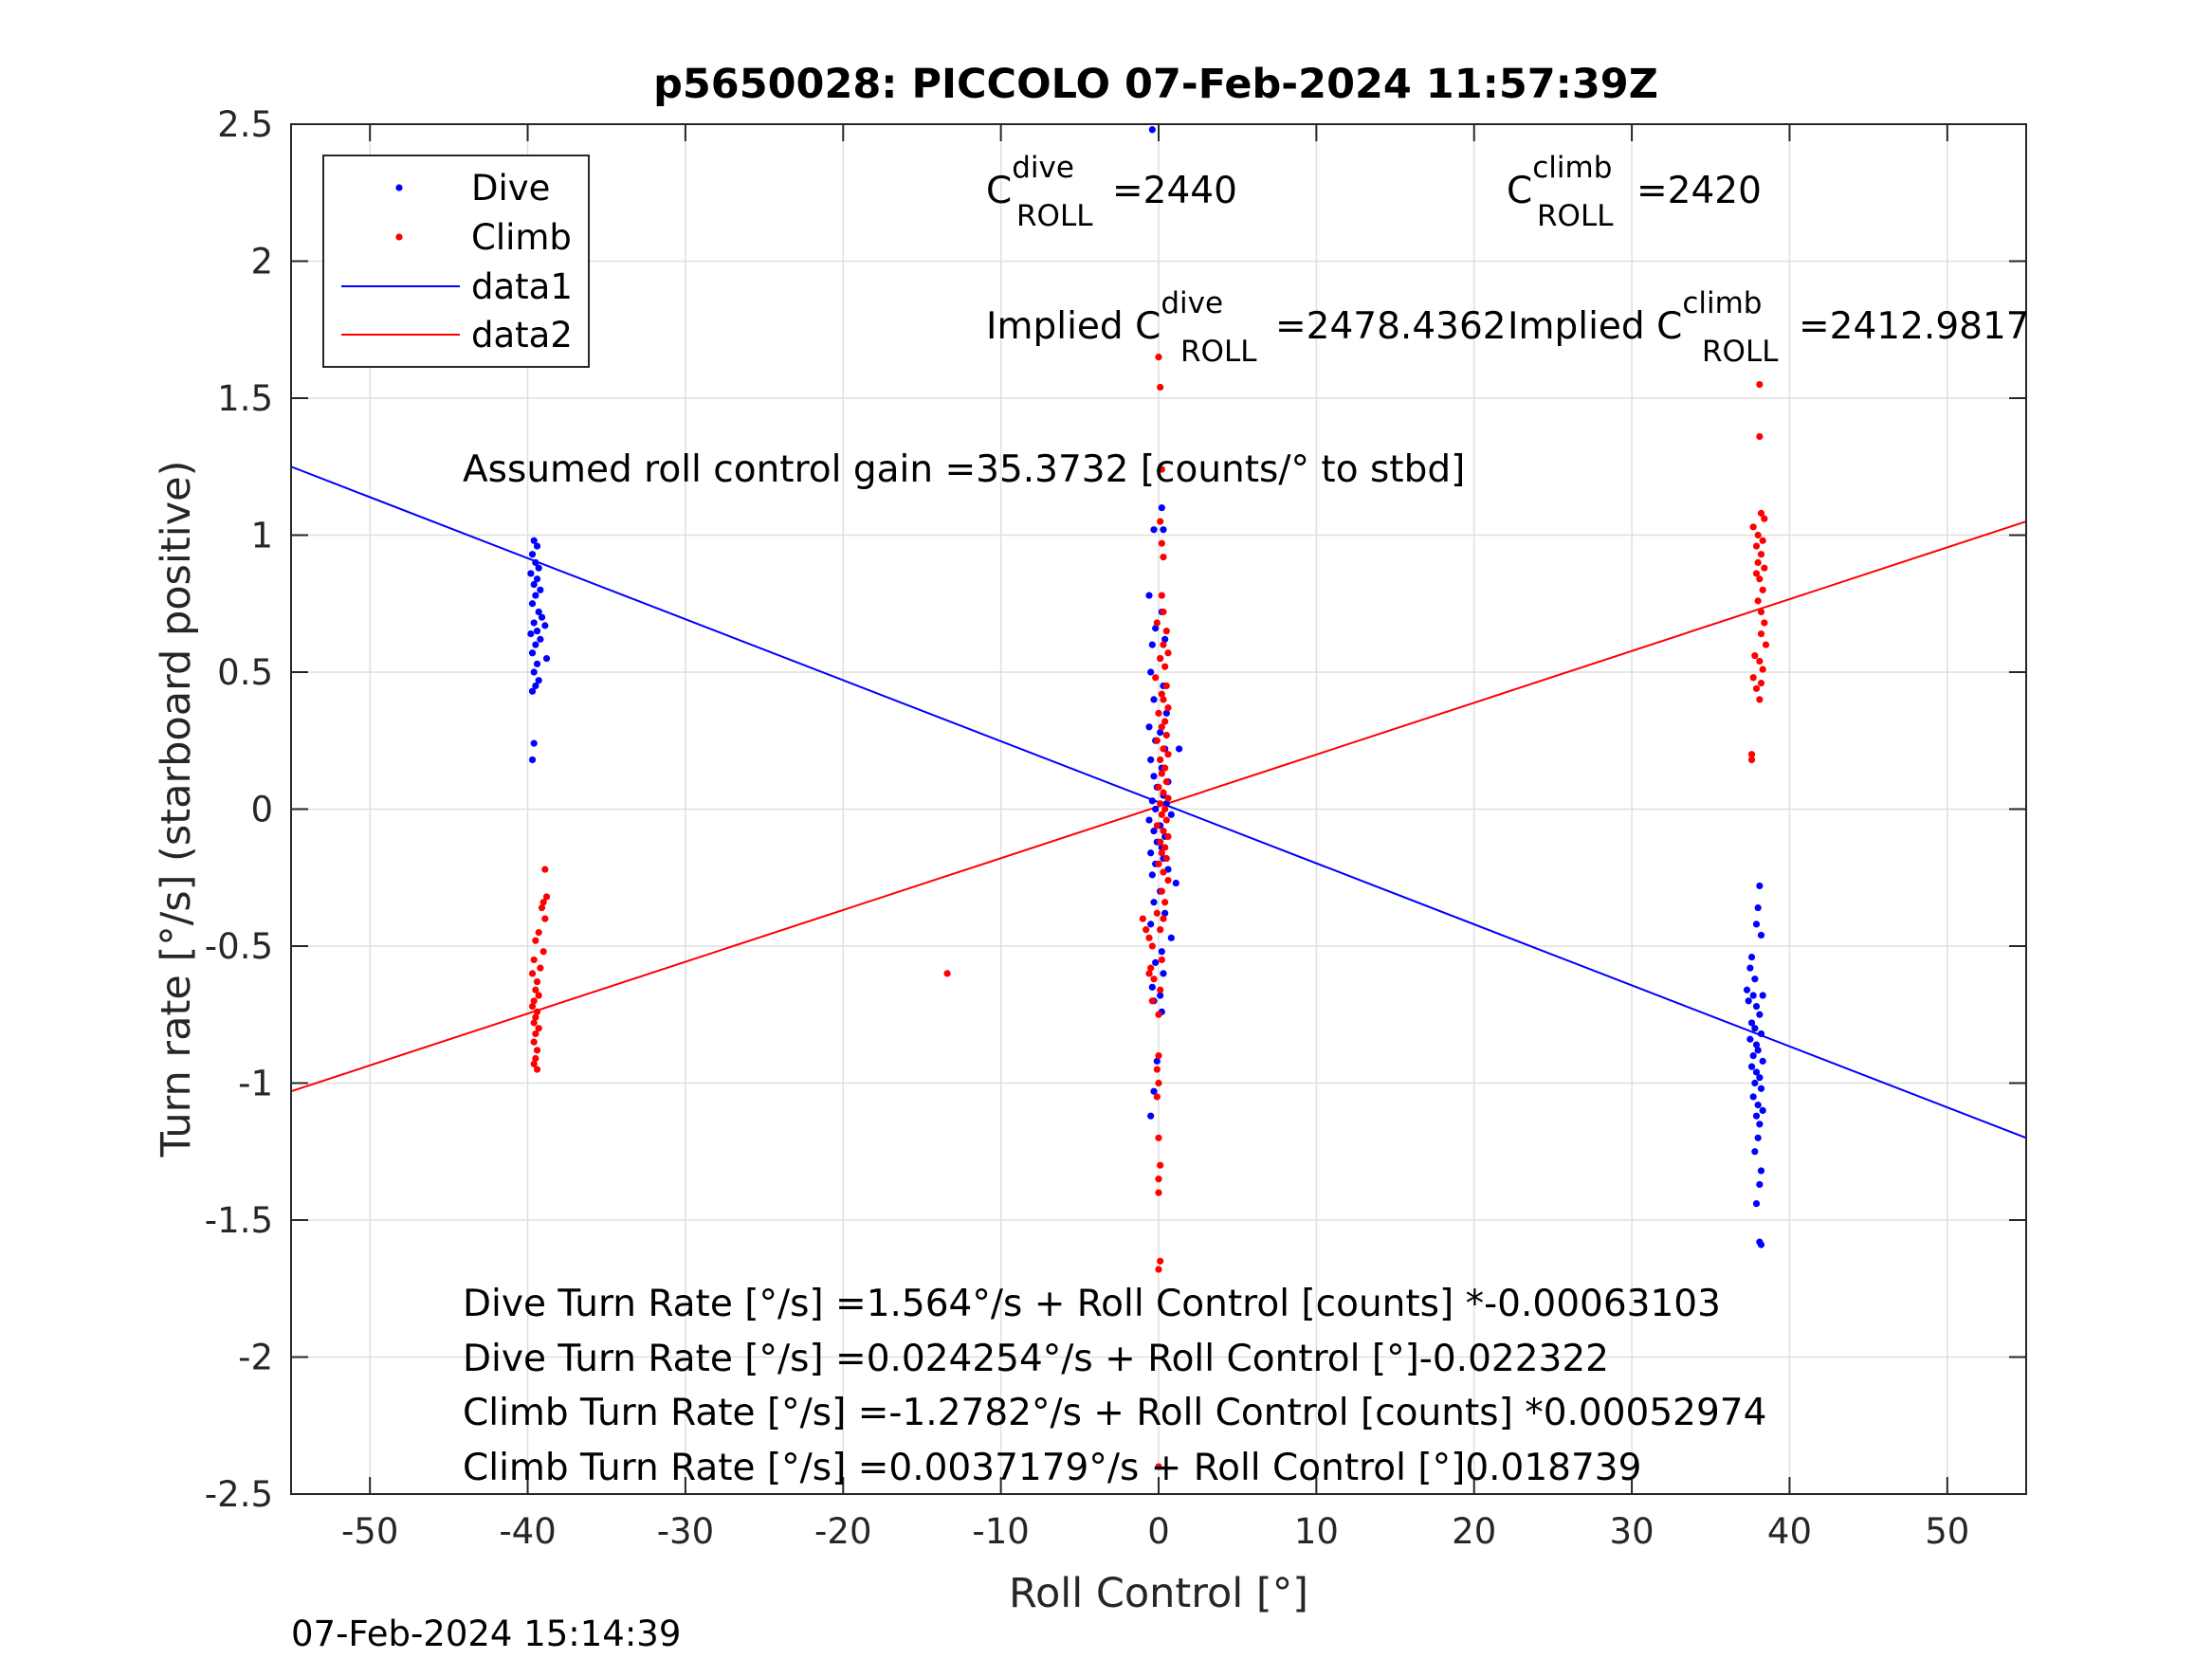 The height and width of the screenshot is (1659, 2212). I want to click on x-tick-label: -20, so click(842, 1531).